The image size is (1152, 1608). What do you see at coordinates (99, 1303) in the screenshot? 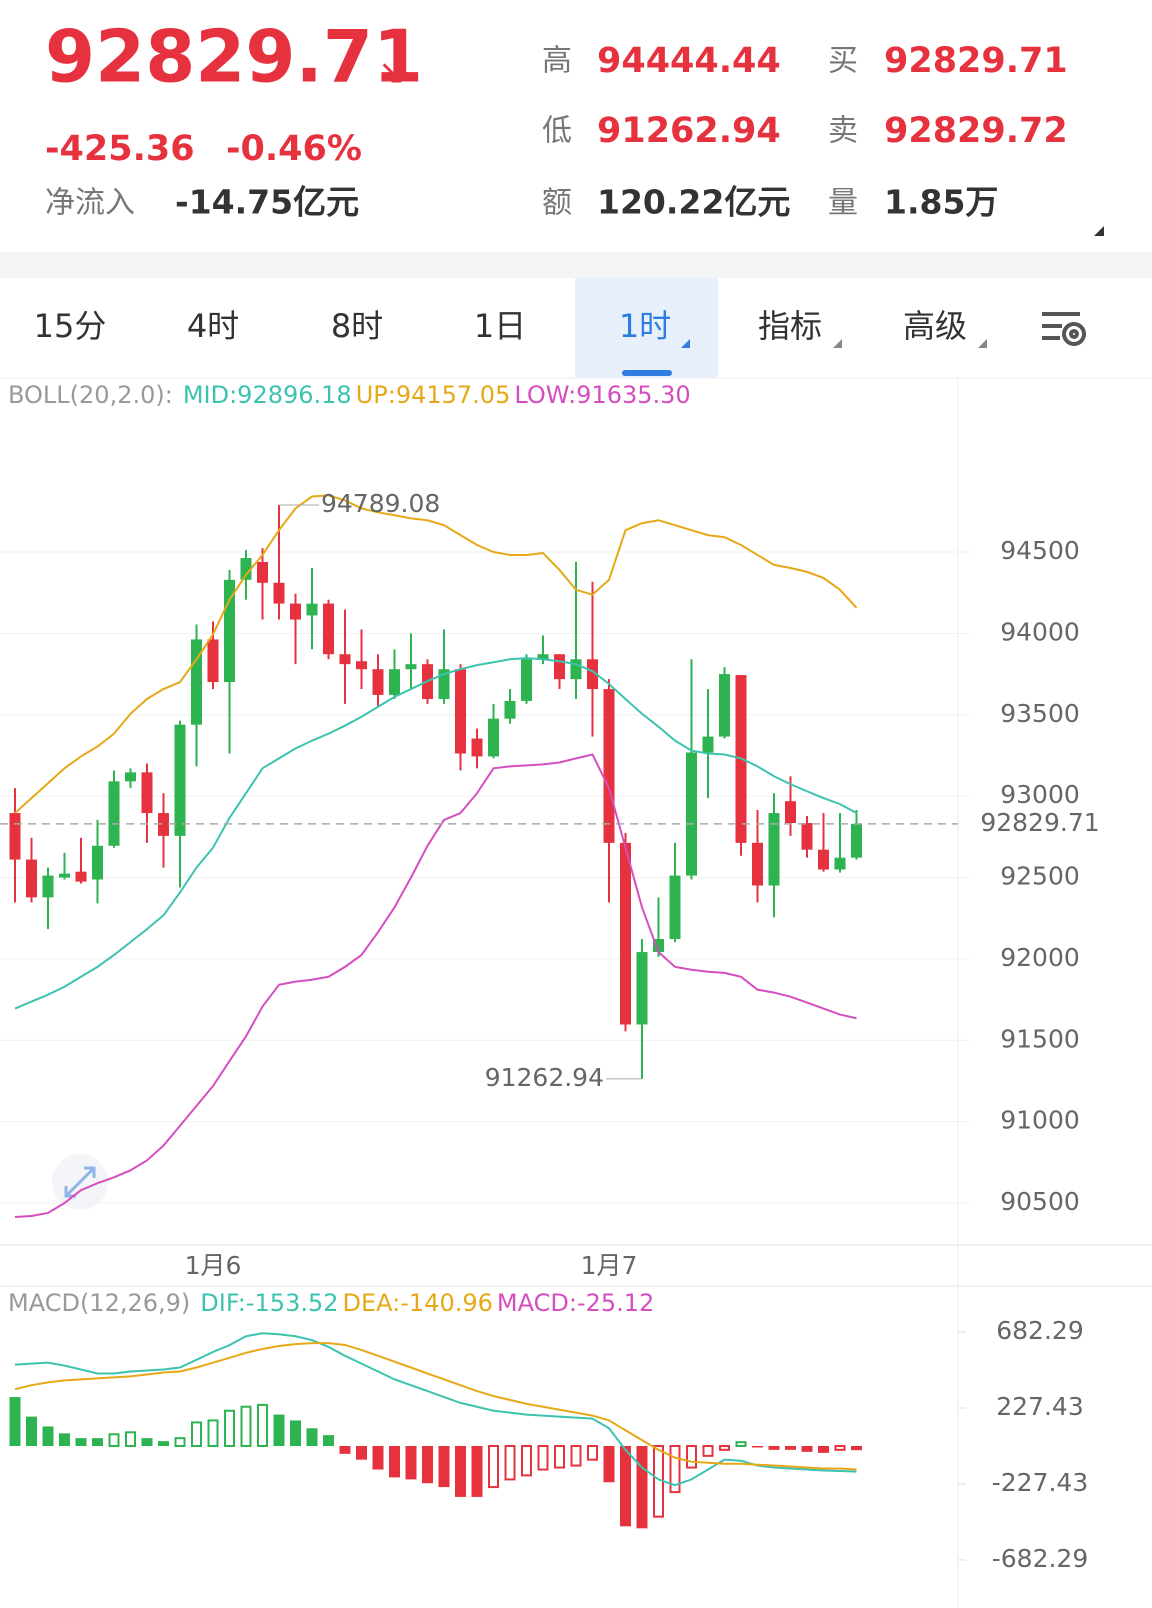
I see `legend-entry: MACD(12,26,9)` at bounding box center [99, 1303].